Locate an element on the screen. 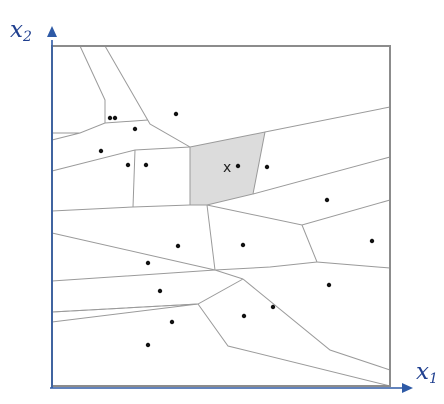  y-axis-label-base: x is located at coordinates (16, 30).